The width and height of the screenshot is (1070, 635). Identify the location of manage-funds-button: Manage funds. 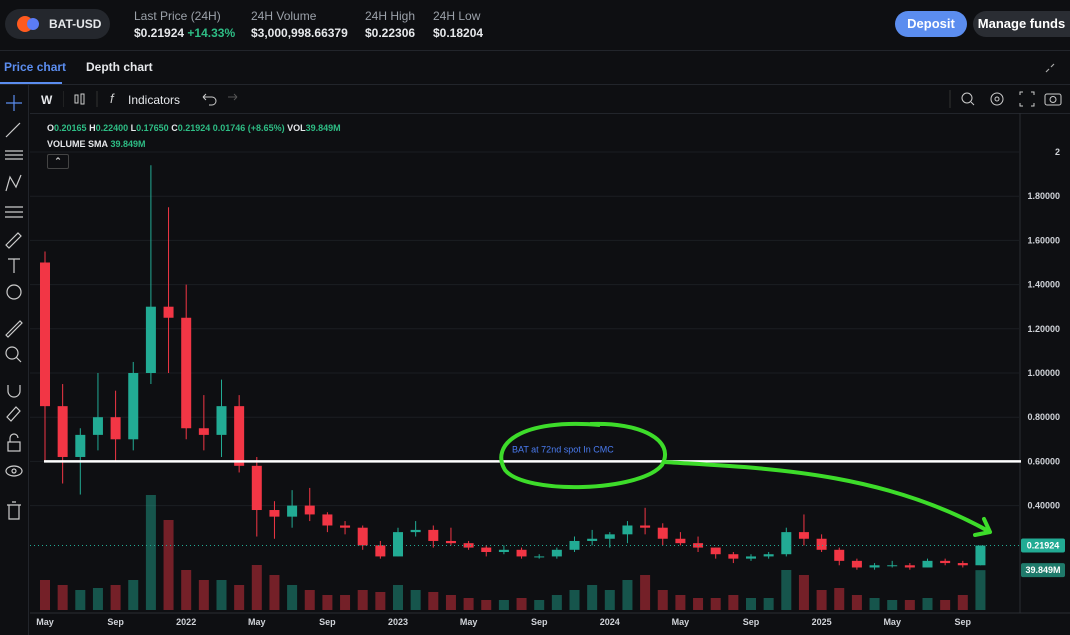
(1021, 24).